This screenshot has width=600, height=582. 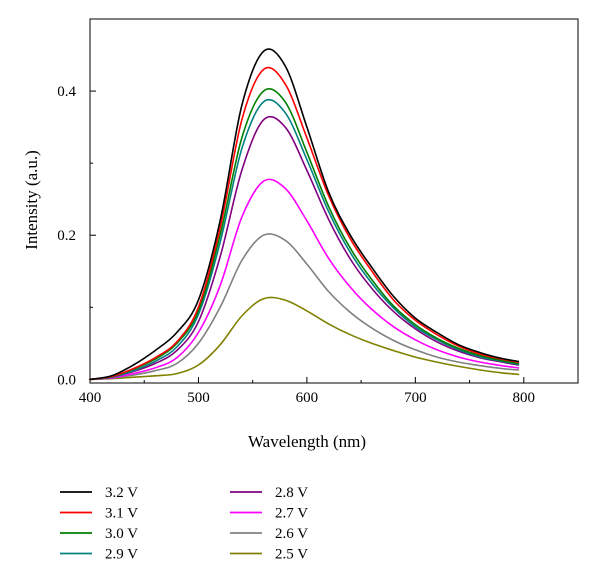 What do you see at coordinates (121, 555) in the screenshot?
I see `legend-label: 2.9 V` at bounding box center [121, 555].